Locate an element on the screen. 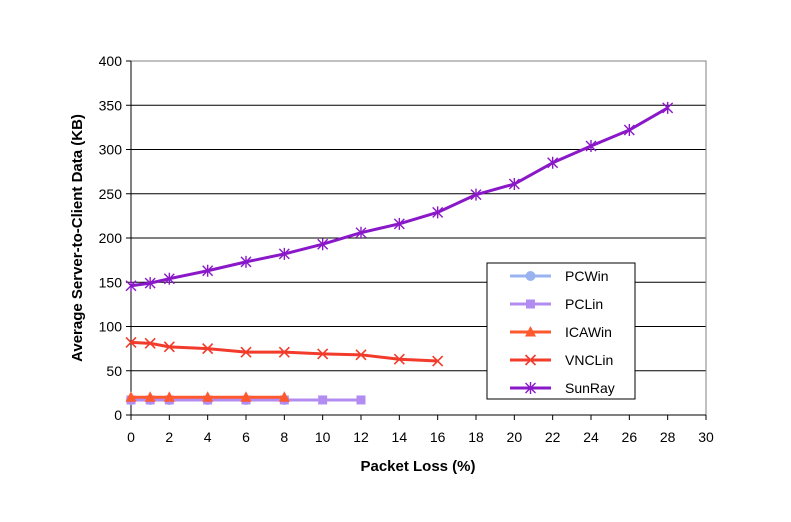 The width and height of the screenshot is (791, 522). series-line-vnclin is located at coordinates (284, 351).